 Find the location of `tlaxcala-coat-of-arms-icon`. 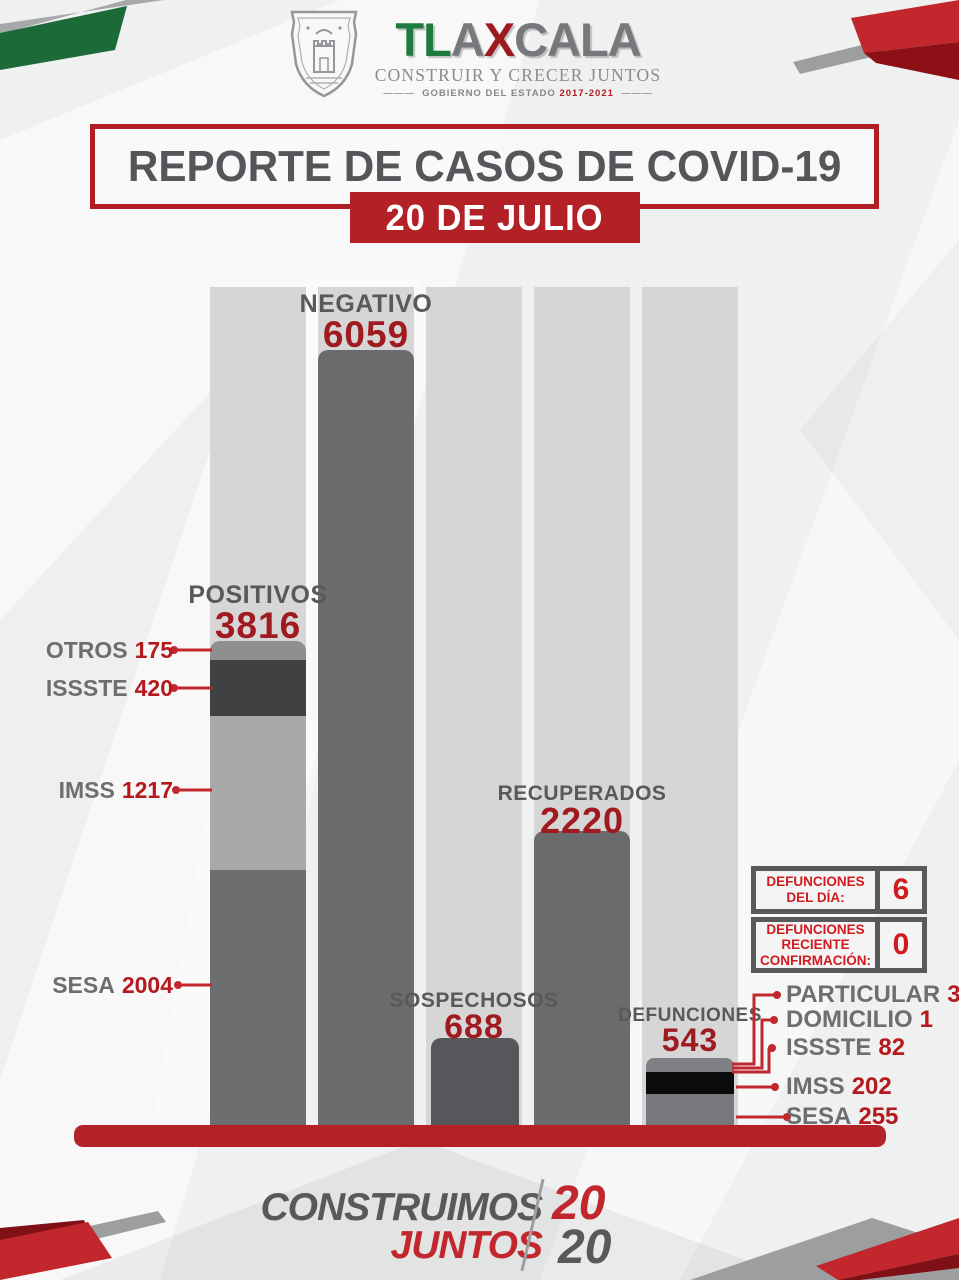

tlaxcala-coat-of-arms-icon is located at coordinates (324, 54).